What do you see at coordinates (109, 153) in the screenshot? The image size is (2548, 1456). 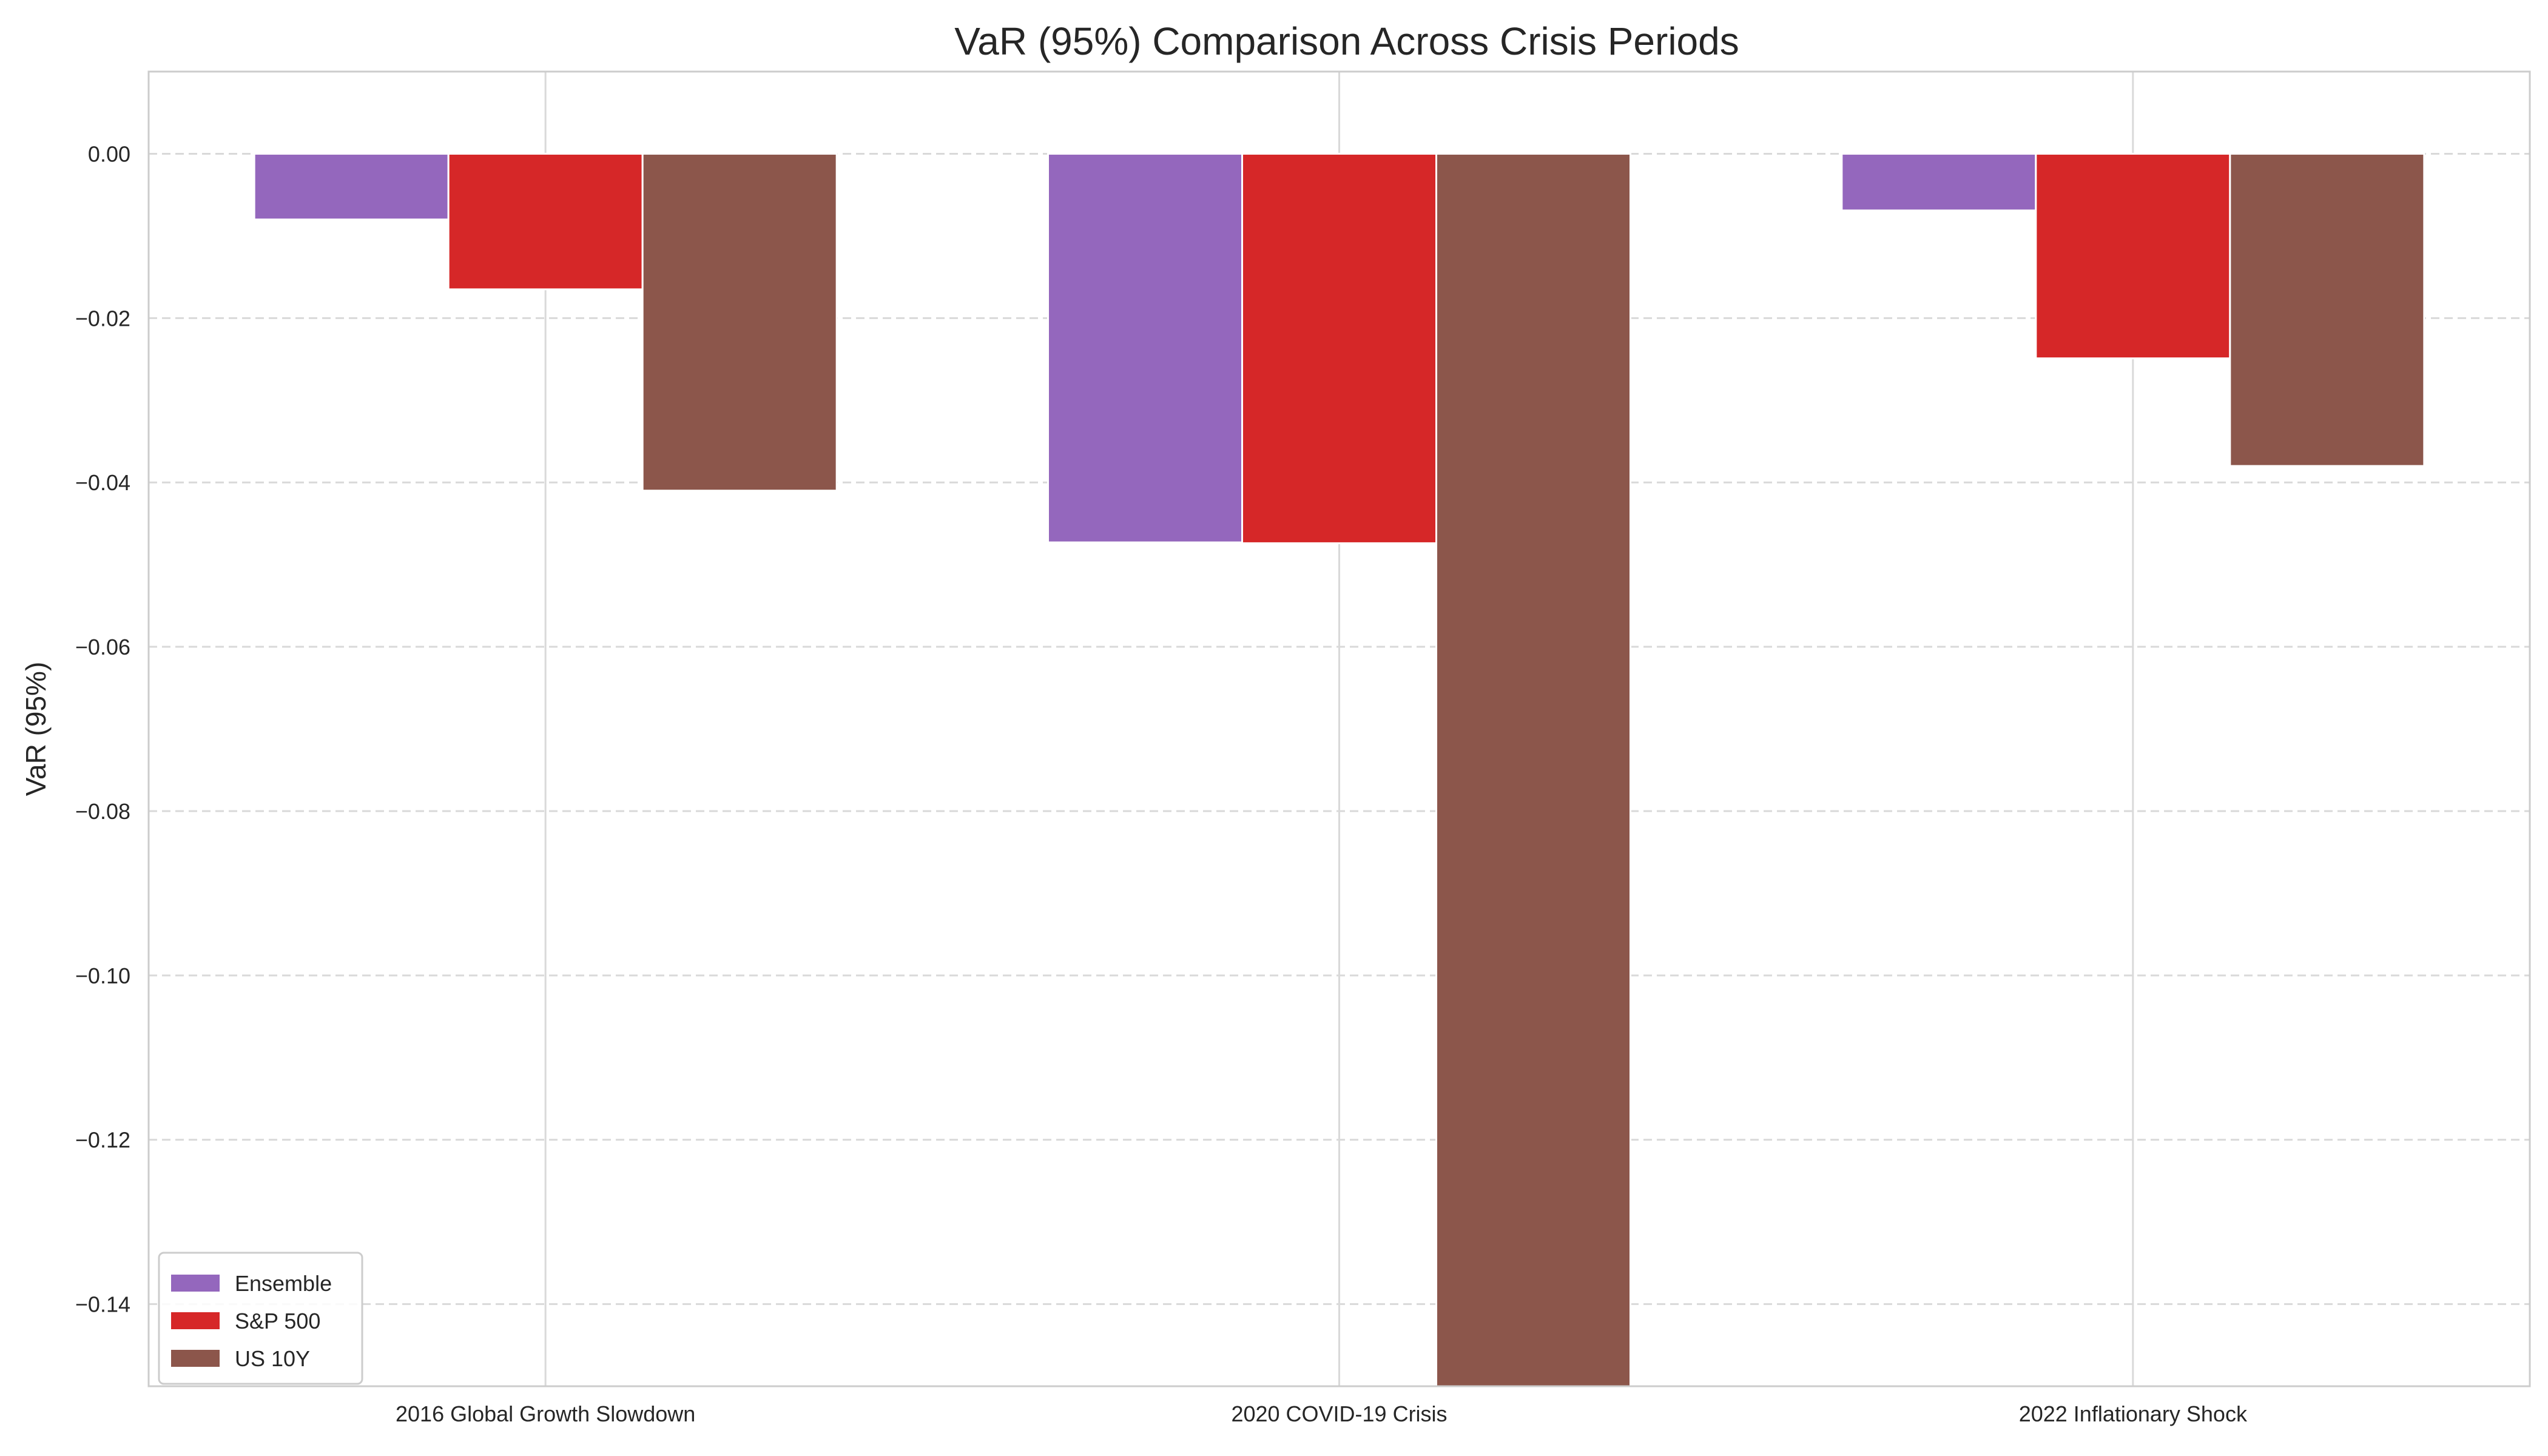 I see `y-tick-label: 0.00` at bounding box center [109, 153].